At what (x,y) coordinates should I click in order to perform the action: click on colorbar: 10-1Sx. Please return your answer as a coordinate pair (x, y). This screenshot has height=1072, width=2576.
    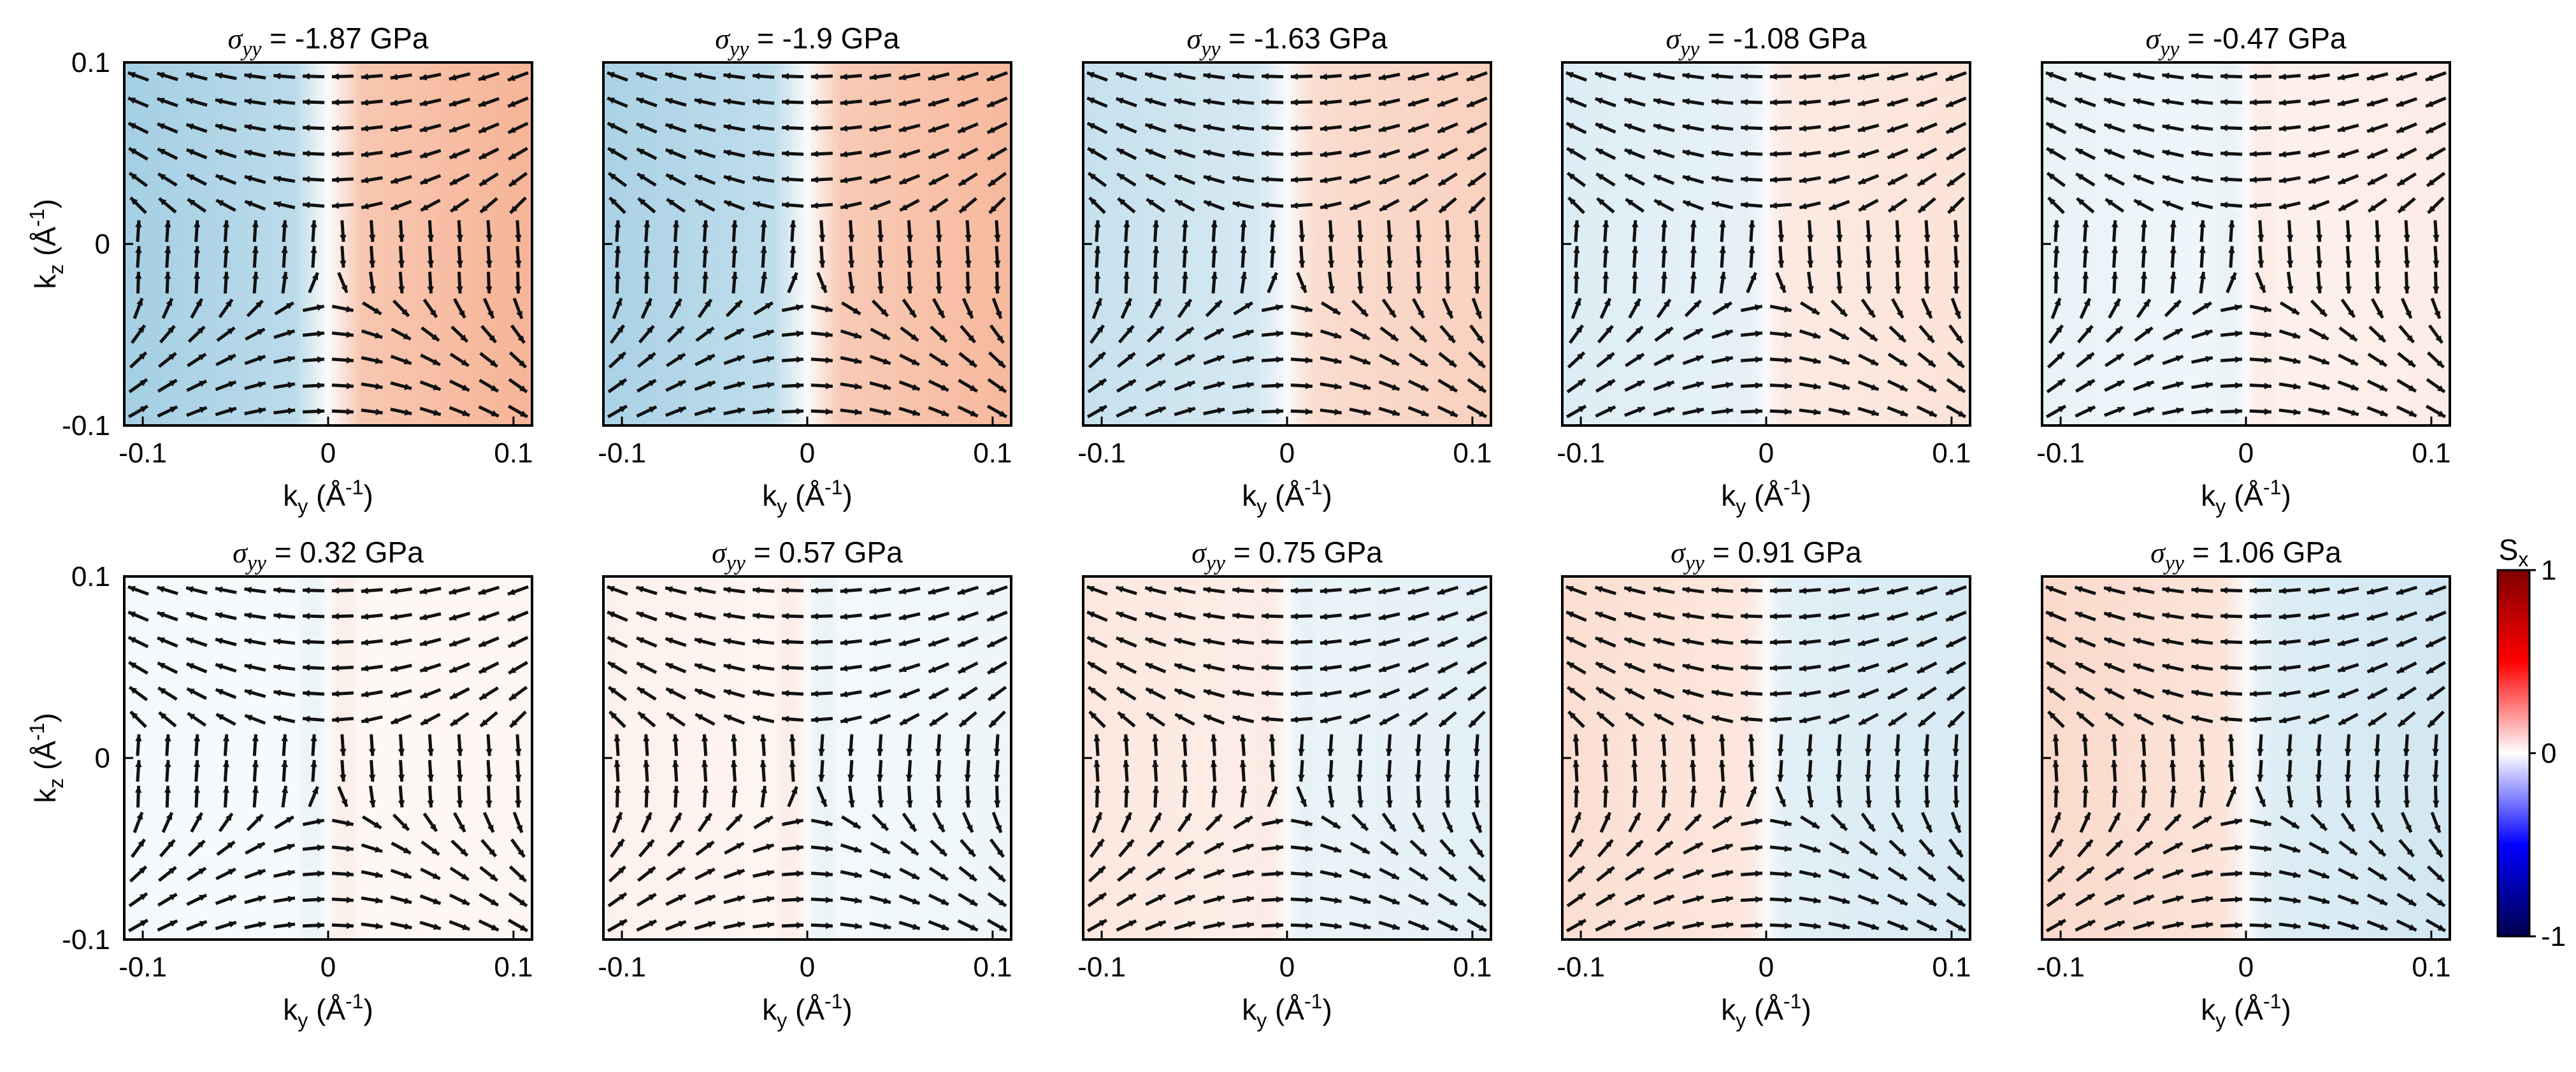
    Looking at the image, I should click on (2531, 742).